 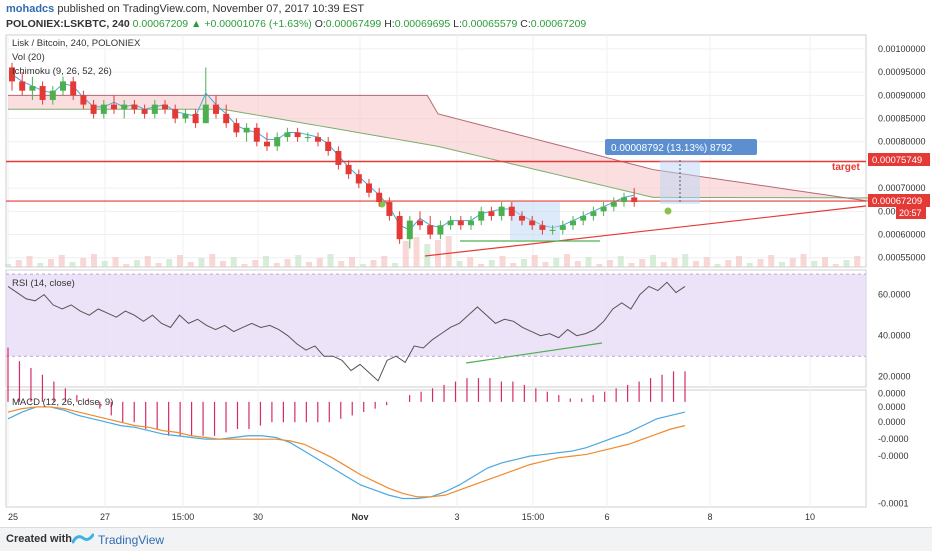 I want to click on price-tick-label: 0.00095000, so click(x=902, y=72).